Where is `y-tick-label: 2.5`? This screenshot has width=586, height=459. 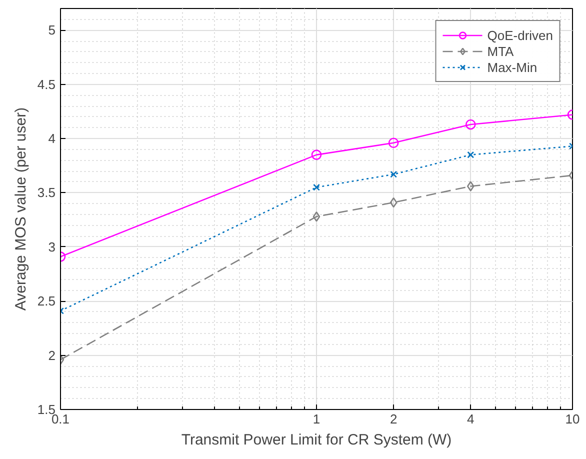
y-tick-label: 2.5 is located at coordinates (46, 301).